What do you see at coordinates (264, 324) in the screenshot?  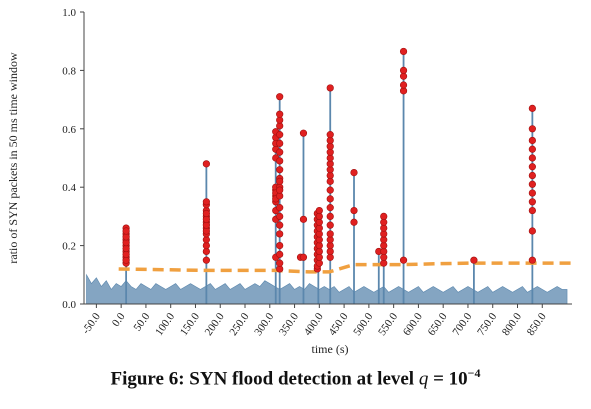 I see `x-tick-label: 300.0` at bounding box center [264, 324].